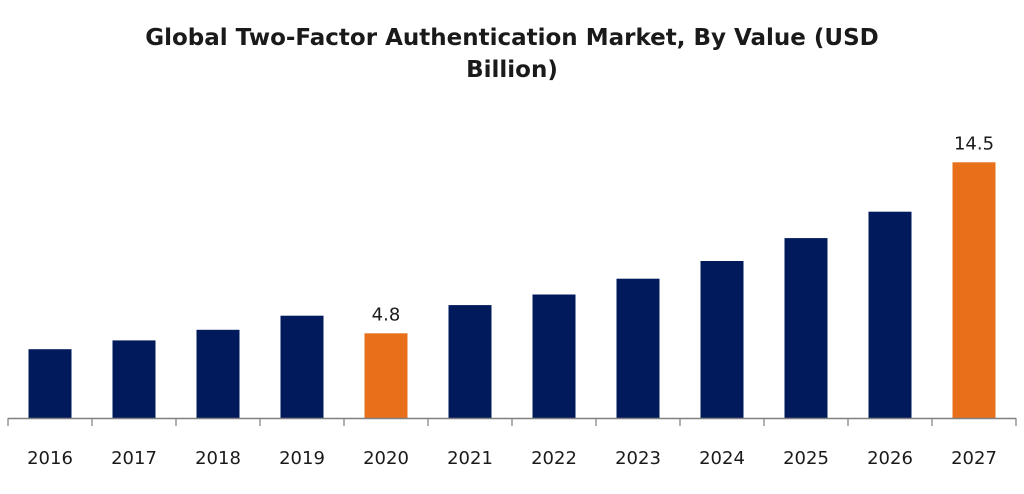  What do you see at coordinates (722, 339) in the screenshot?
I see `bar-2024` at bounding box center [722, 339].